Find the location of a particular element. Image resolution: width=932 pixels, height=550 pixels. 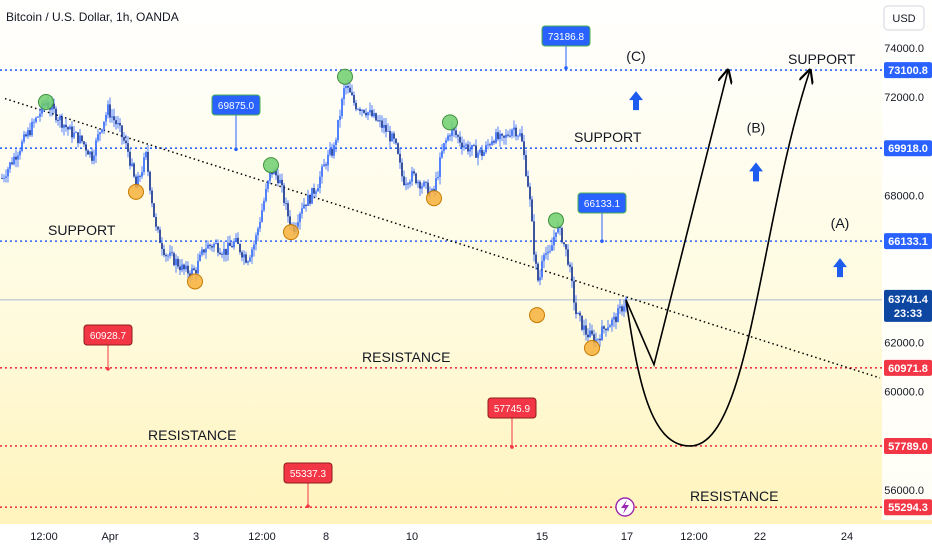

y-tick-label: 56000.0 is located at coordinates (904, 491).